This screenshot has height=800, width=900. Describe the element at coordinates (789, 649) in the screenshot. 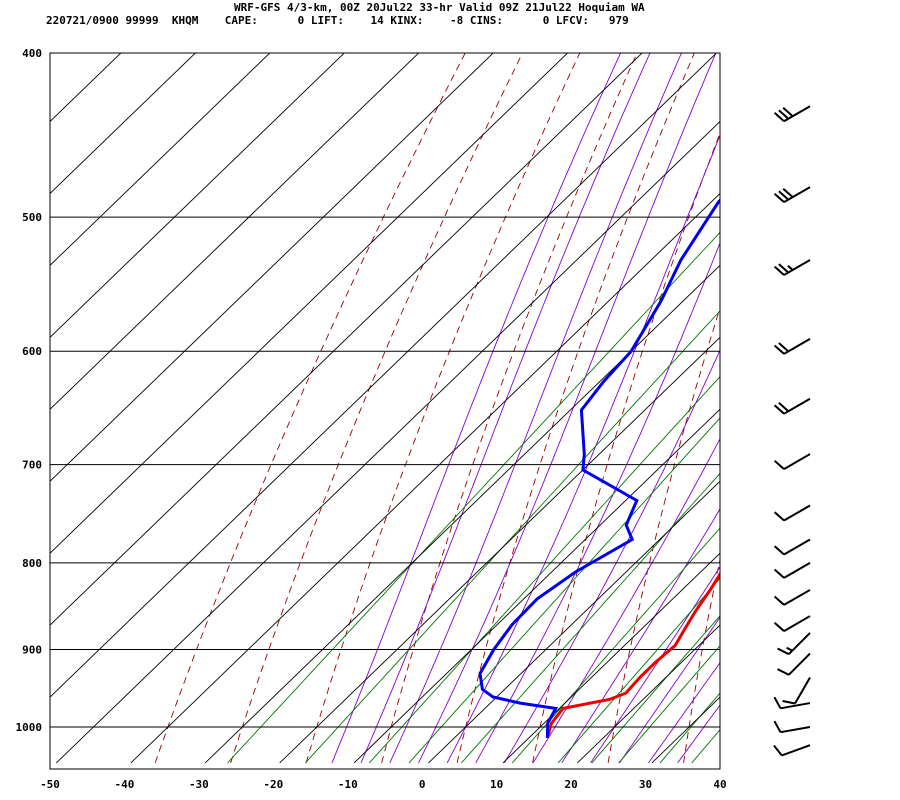

I see `barb-half-flag` at that location.